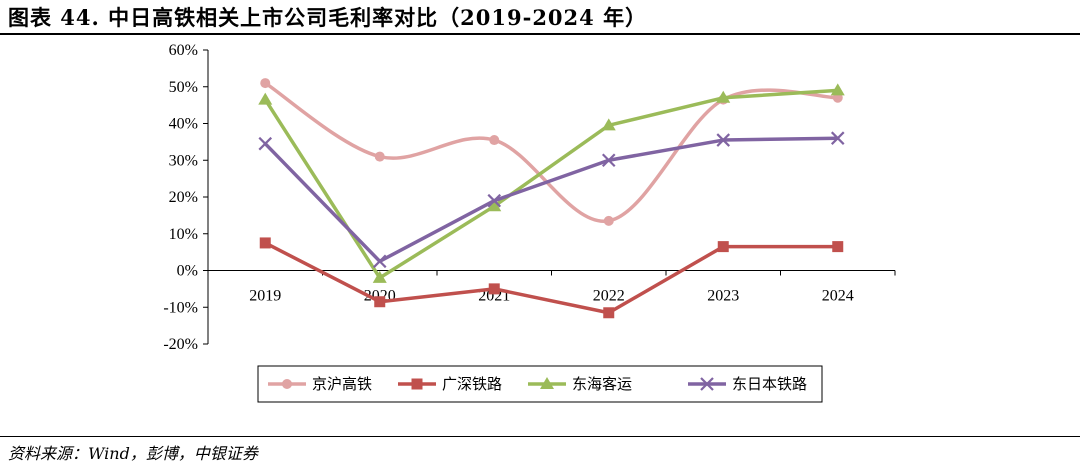 The image size is (1080, 464). What do you see at coordinates (183, 87) in the screenshot?
I see `y-tick-label: 50%` at bounding box center [183, 87].